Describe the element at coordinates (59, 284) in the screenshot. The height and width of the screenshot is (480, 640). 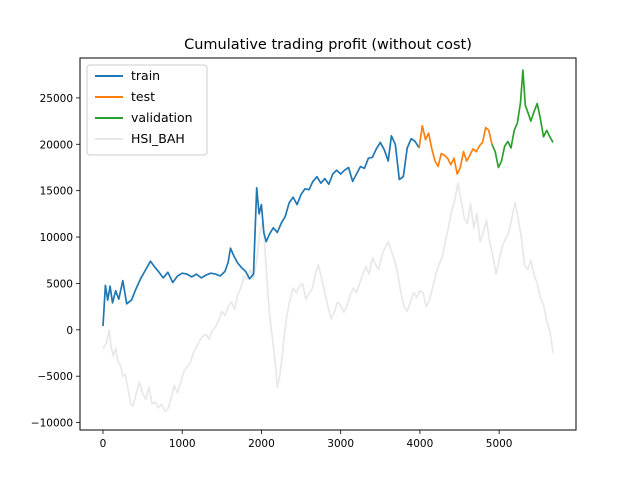
I see `y-tick-label: 5000` at that location.